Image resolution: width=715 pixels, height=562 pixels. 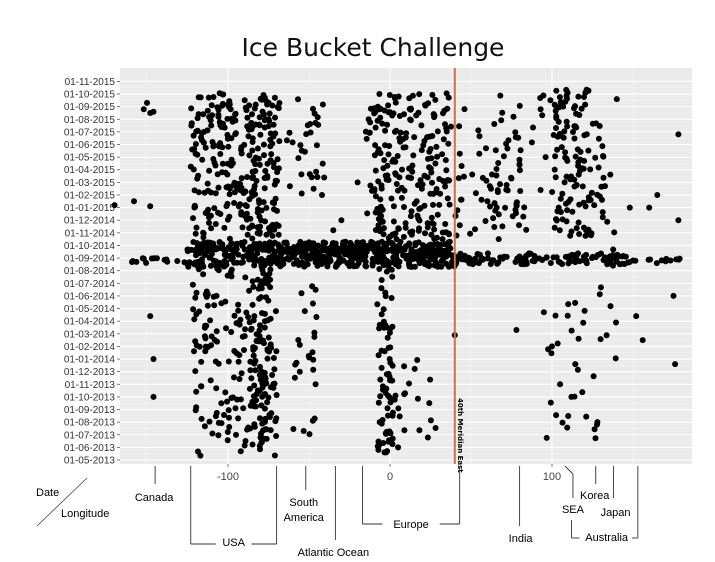 I want to click on y-tick-label: 01-02-2014, so click(x=90, y=347).